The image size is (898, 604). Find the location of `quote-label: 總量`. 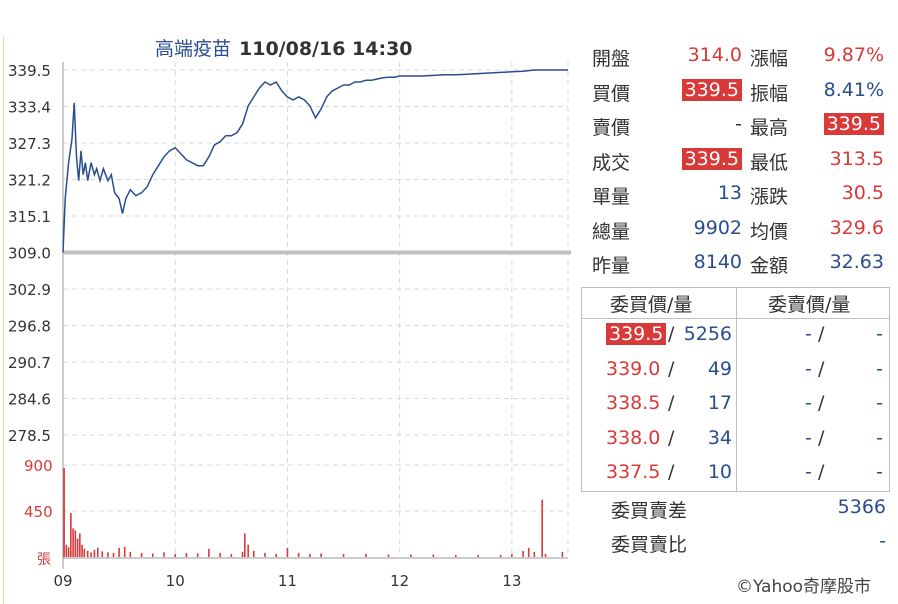

quote-label: 總量 is located at coordinates (611, 231).